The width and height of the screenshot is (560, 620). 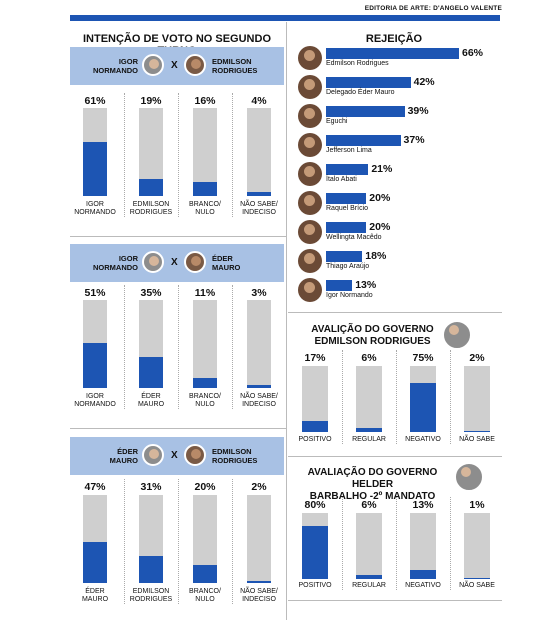 What do you see at coordinates (151, 595) in the screenshot?
I see `category-label: EDMILSON RODRIGUES` at bounding box center [151, 595].